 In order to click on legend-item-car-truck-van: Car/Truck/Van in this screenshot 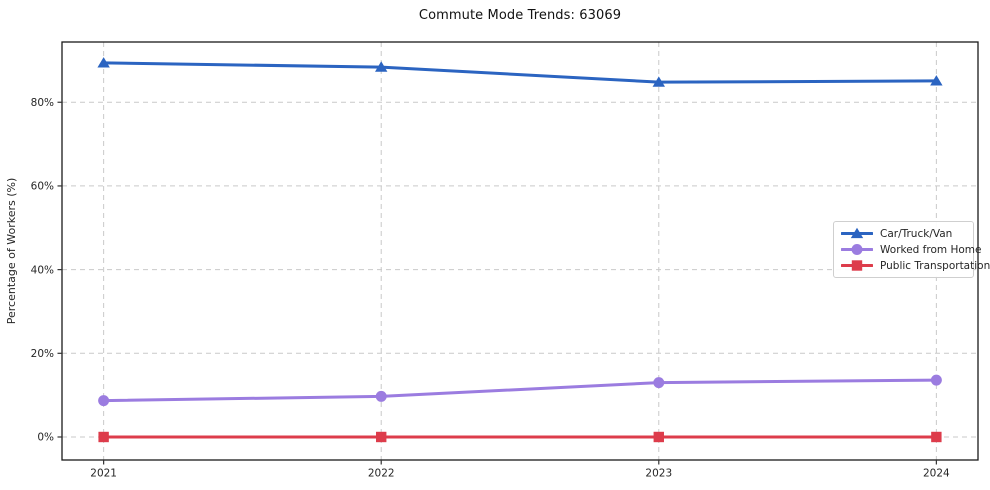, I will do `click(903, 233)`.